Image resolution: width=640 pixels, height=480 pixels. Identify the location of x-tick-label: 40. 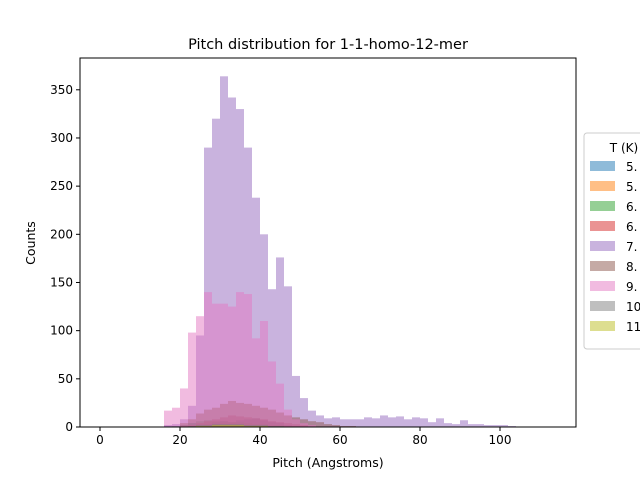
(259, 440).